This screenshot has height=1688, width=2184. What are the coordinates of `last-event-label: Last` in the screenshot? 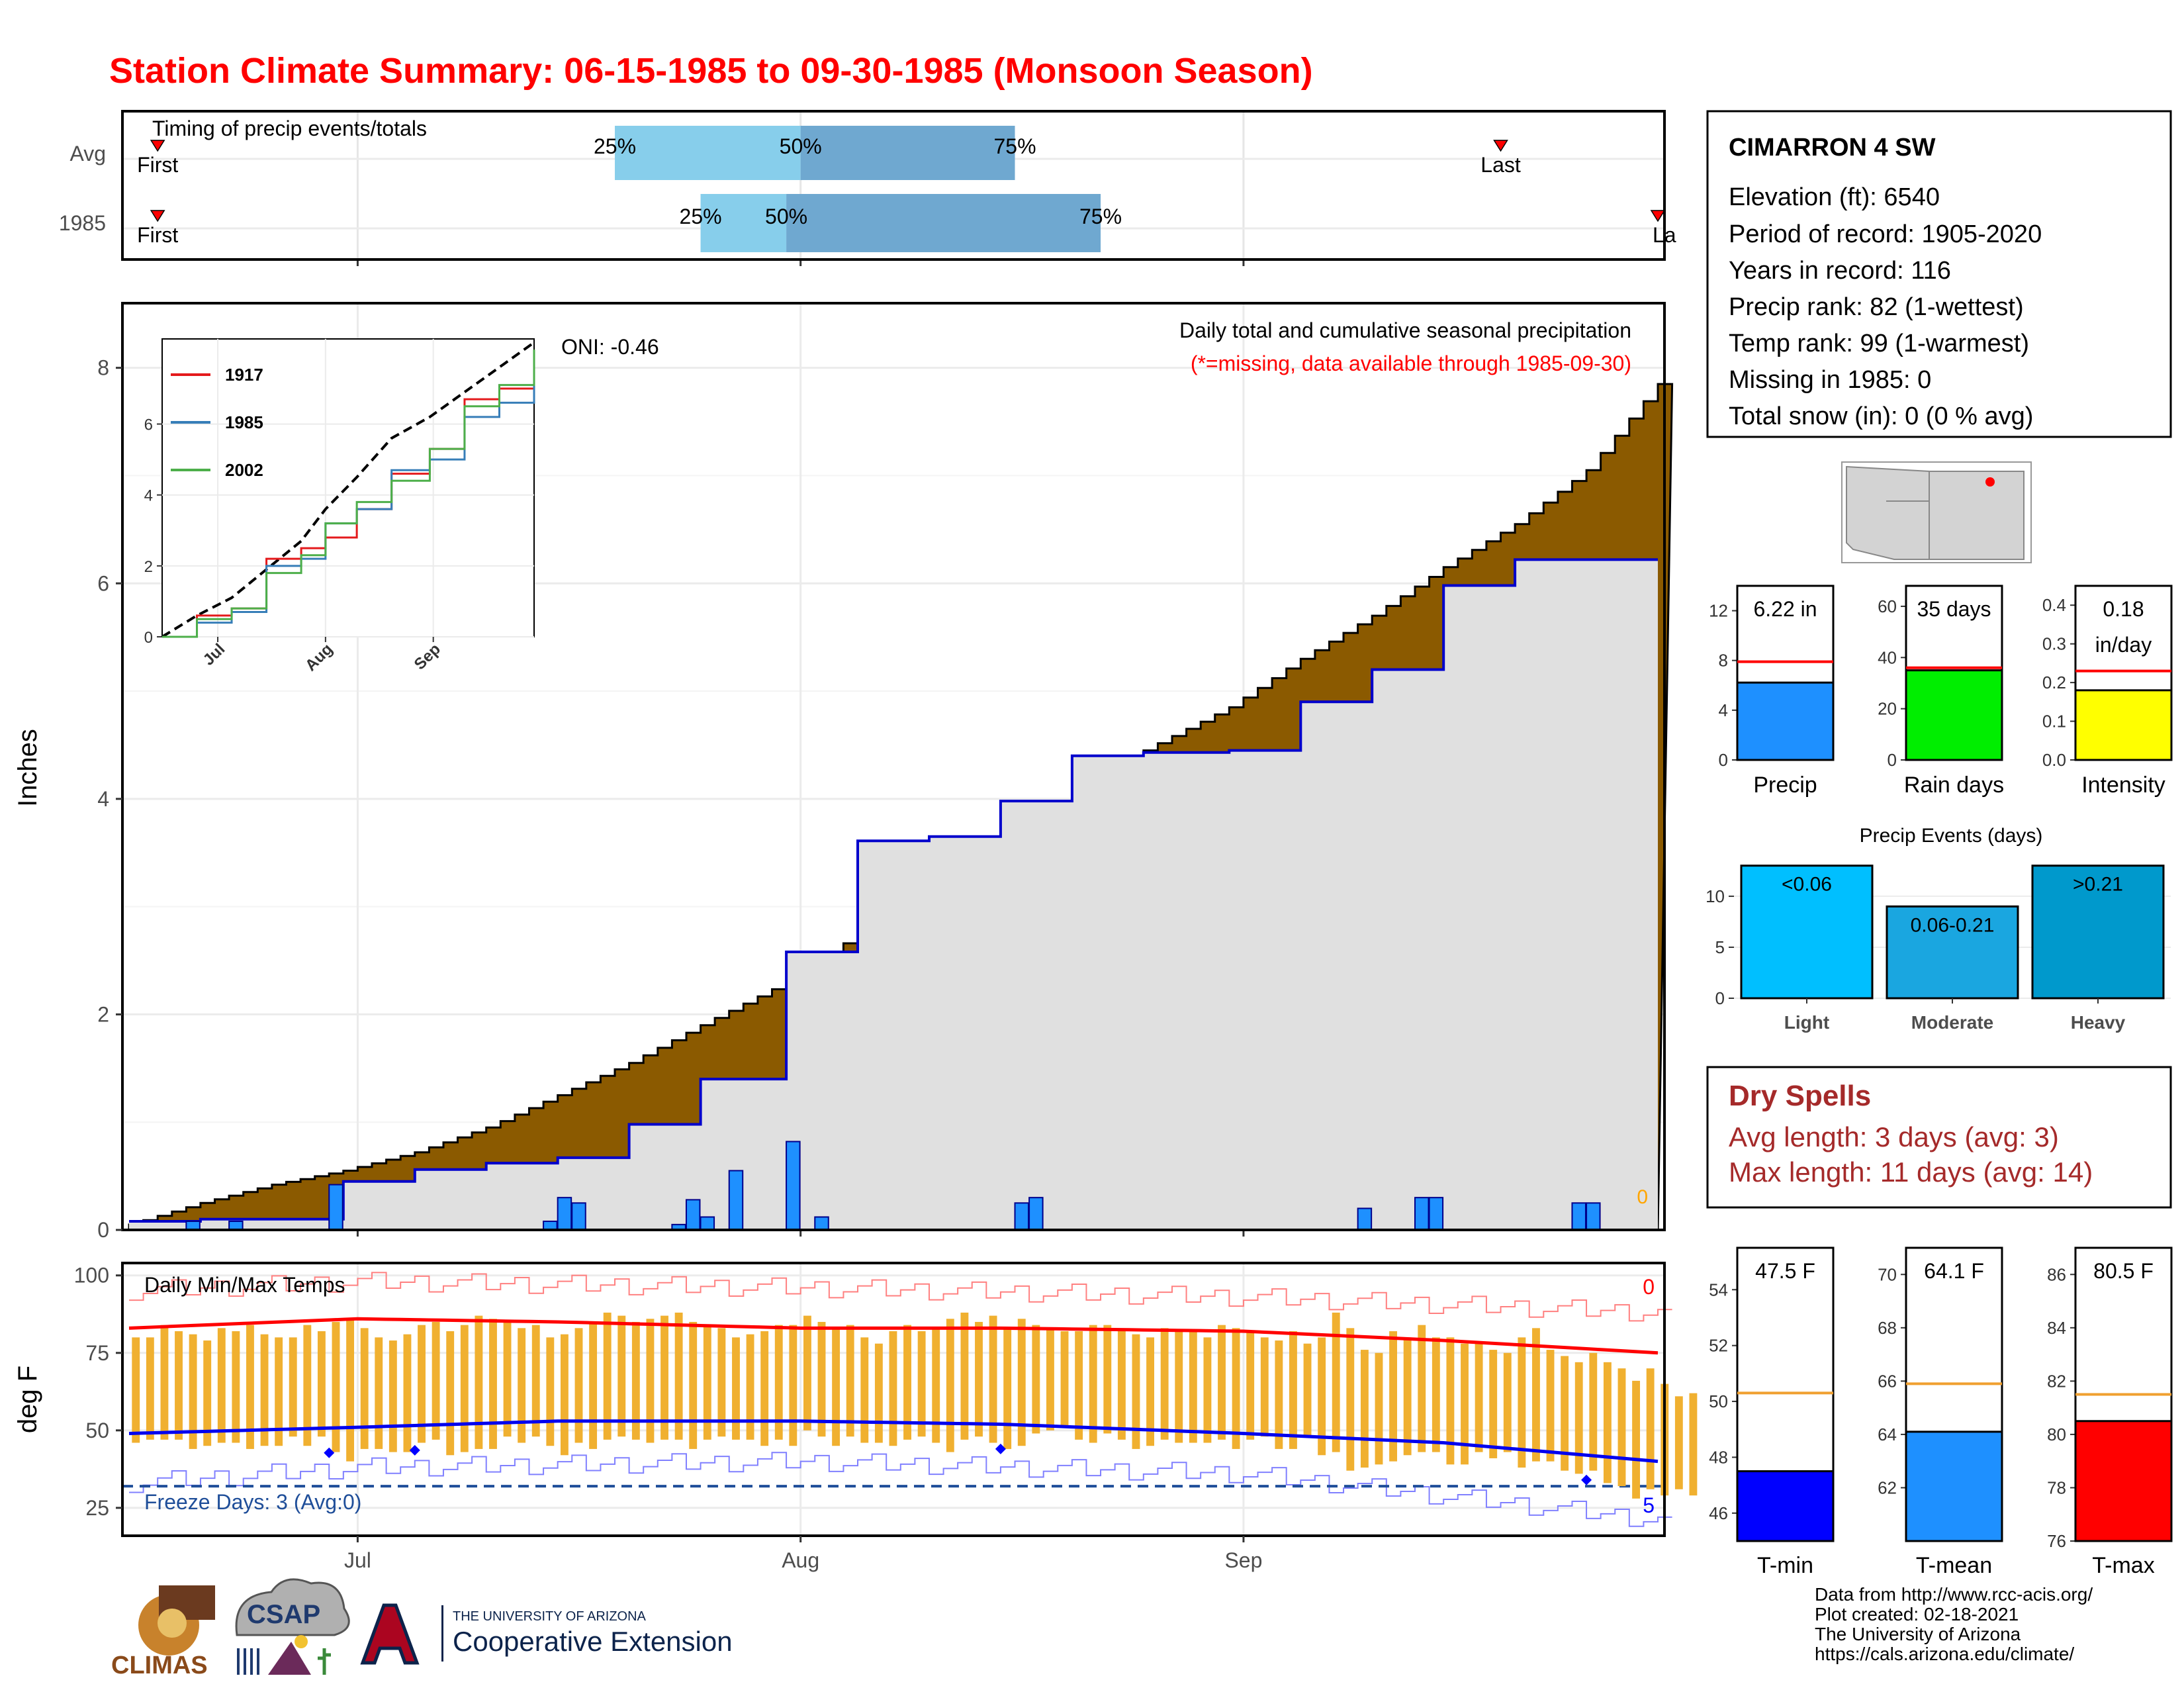 It's located at (1501, 165).